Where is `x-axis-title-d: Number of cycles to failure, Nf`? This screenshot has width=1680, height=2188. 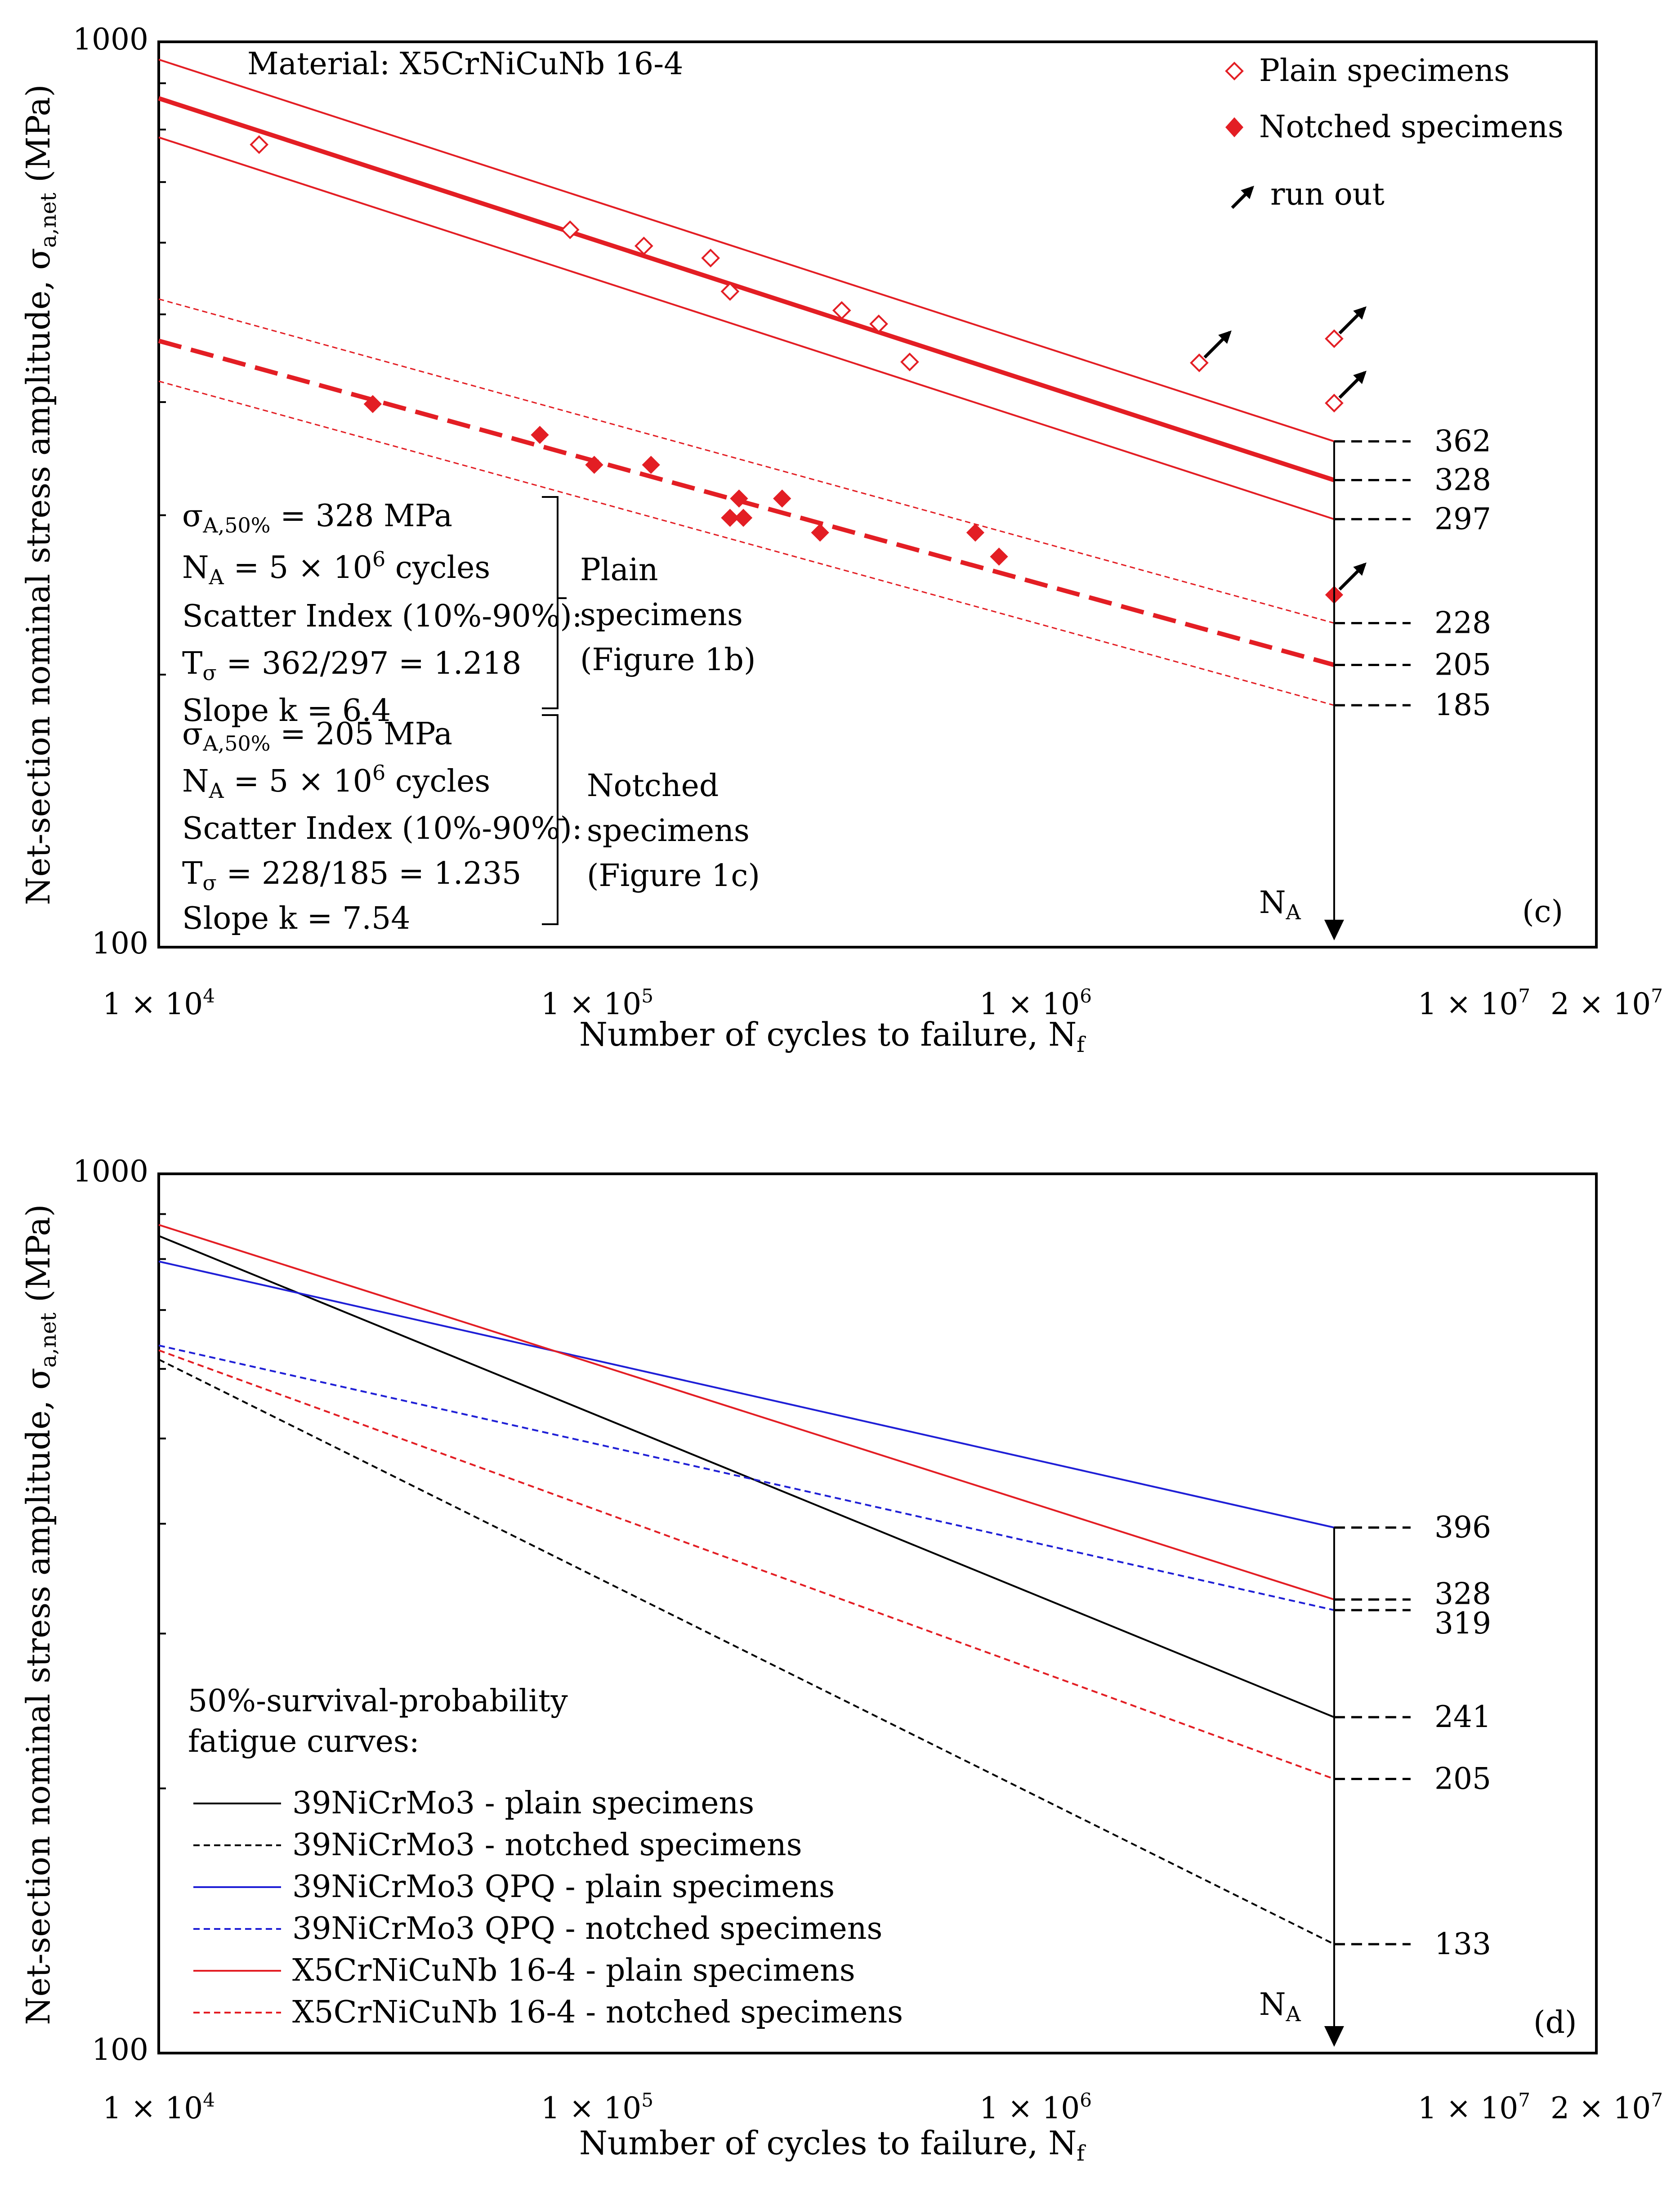
x-axis-title-d: Number of cycles to failure, Nf is located at coordinates (833, 2145).